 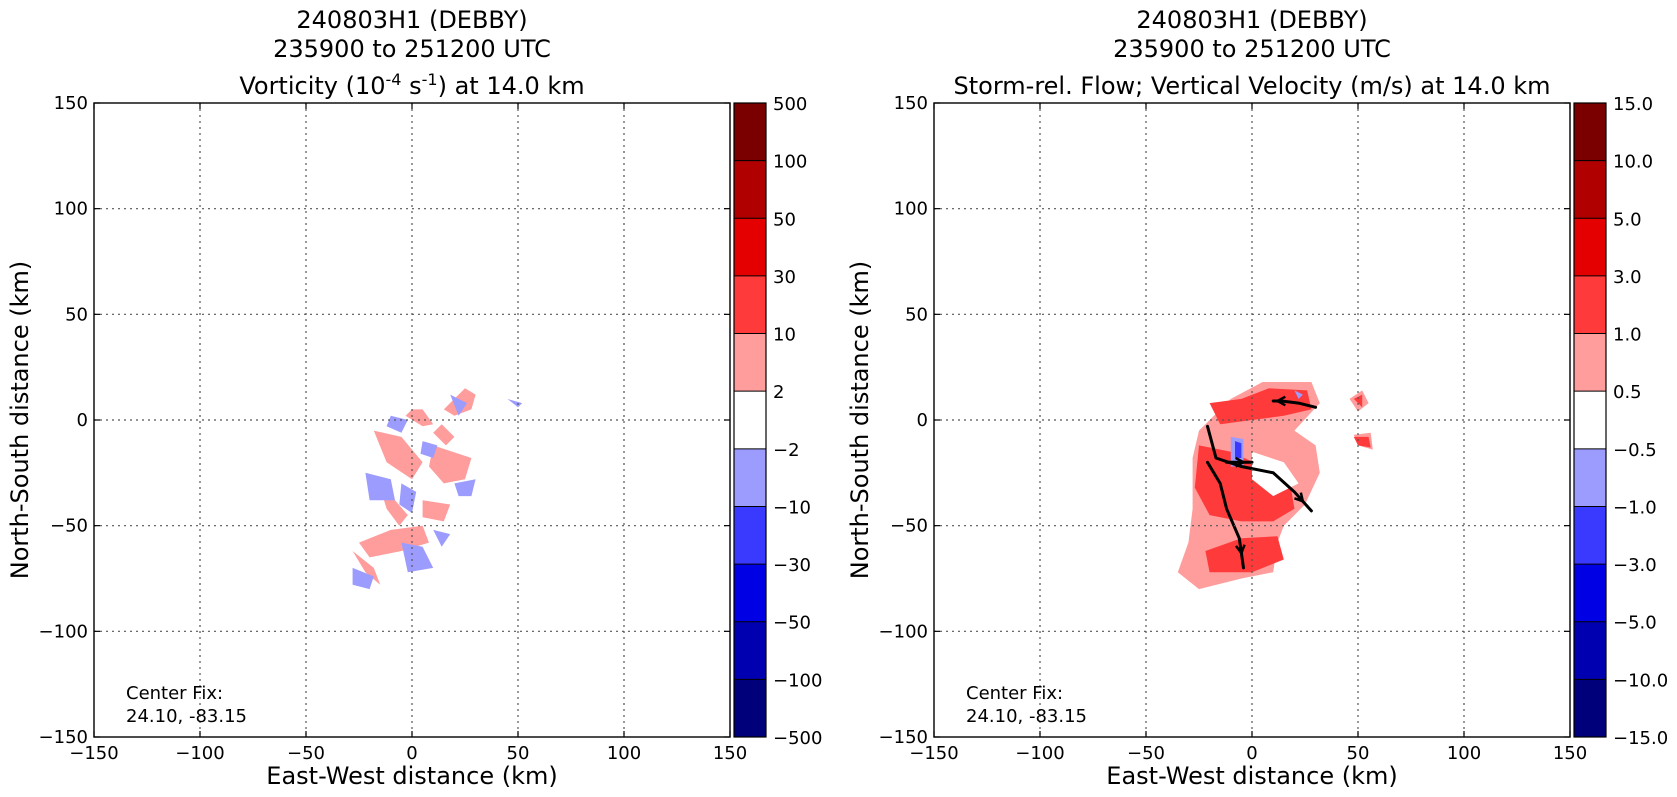 What do you see at coordinates (511, 86) in the screenshot?
I see `subtitle-text: ) at 14.0 km` at bounding box center [511, 86].